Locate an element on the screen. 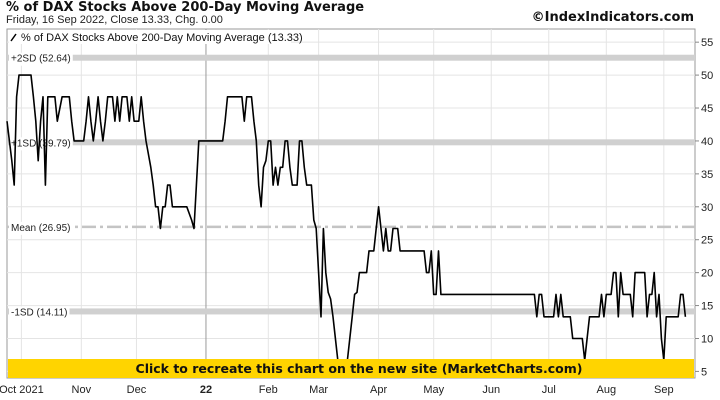 The height and width of the screenshot is (400, 720). x-tick-label: Aug is located at coordinates (607, 390).